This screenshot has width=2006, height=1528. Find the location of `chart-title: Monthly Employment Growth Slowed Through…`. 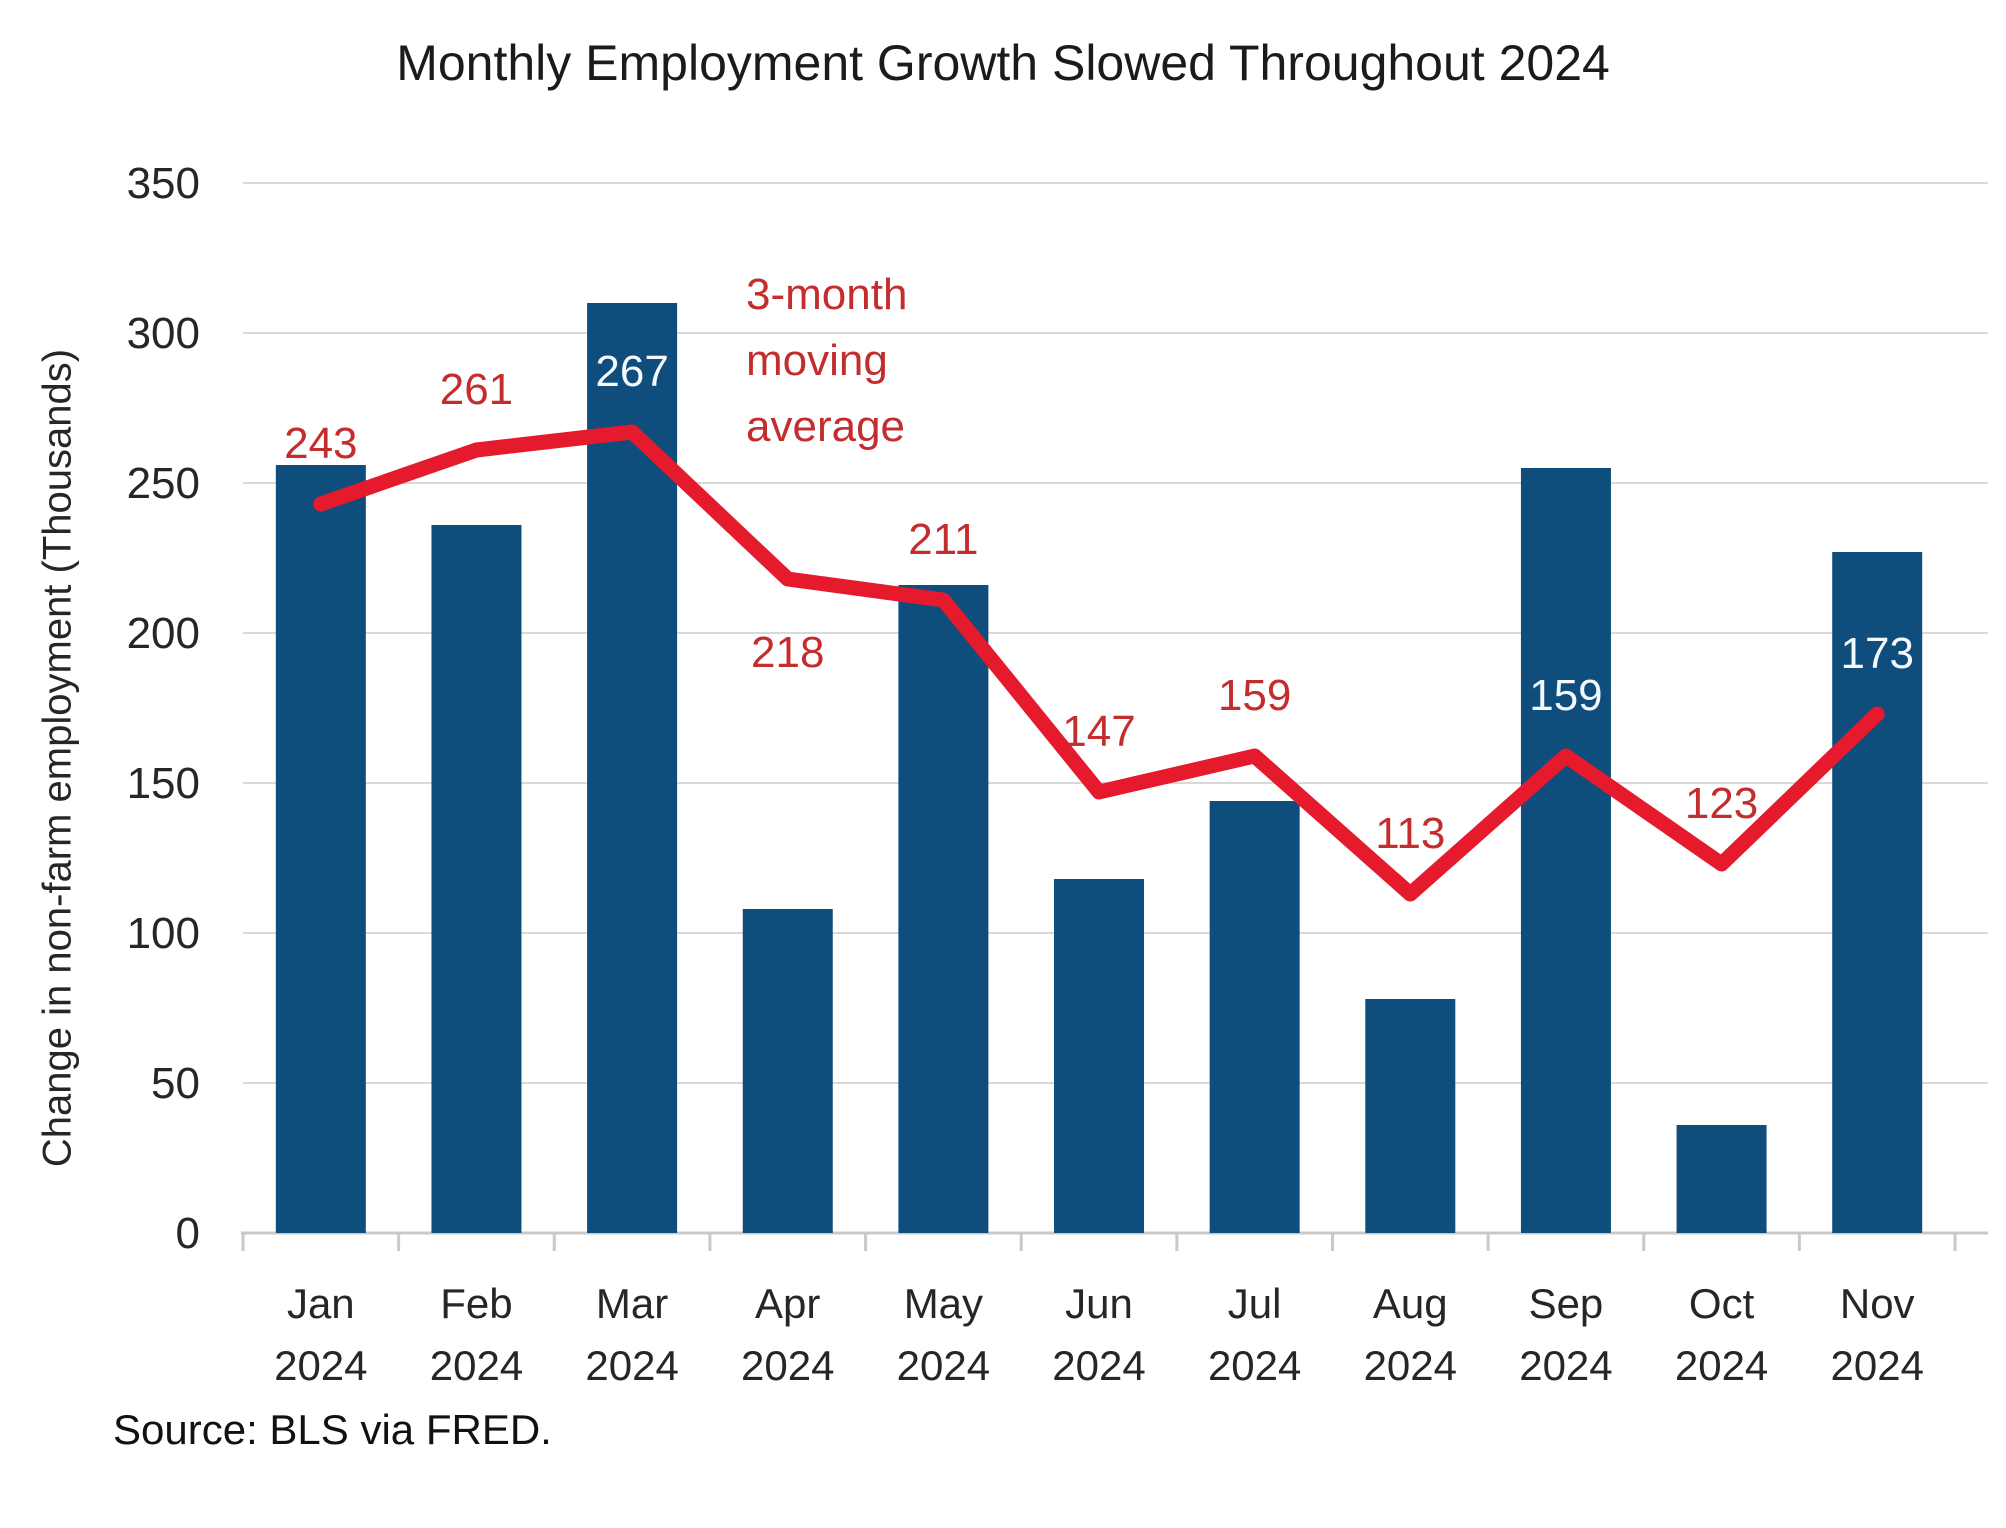

chart-title: Monthly Employment Growth Slowed Through… is located at coordinates (1003, 63).